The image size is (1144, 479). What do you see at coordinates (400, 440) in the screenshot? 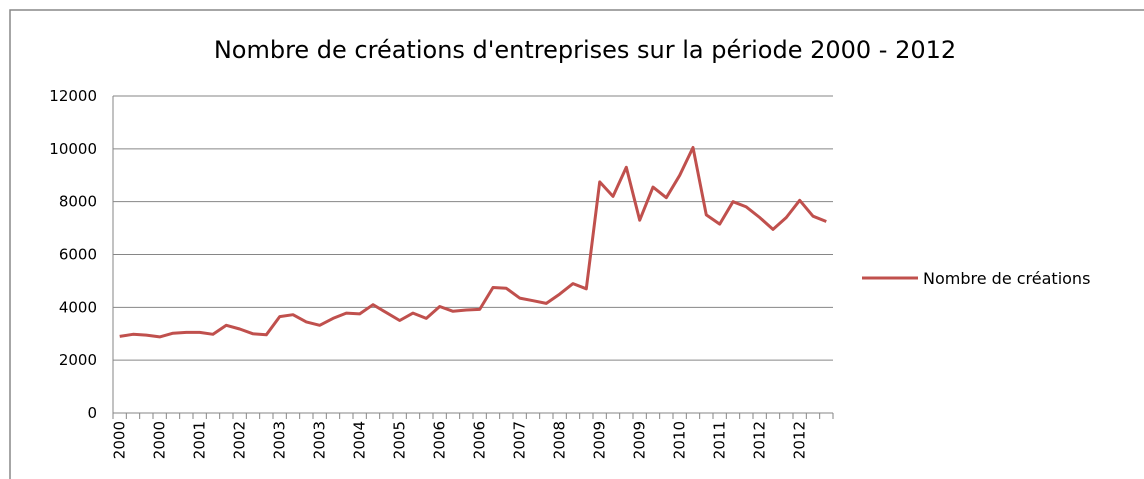
I see `x-tick-label: 2005` at bounding box center [400, 440].